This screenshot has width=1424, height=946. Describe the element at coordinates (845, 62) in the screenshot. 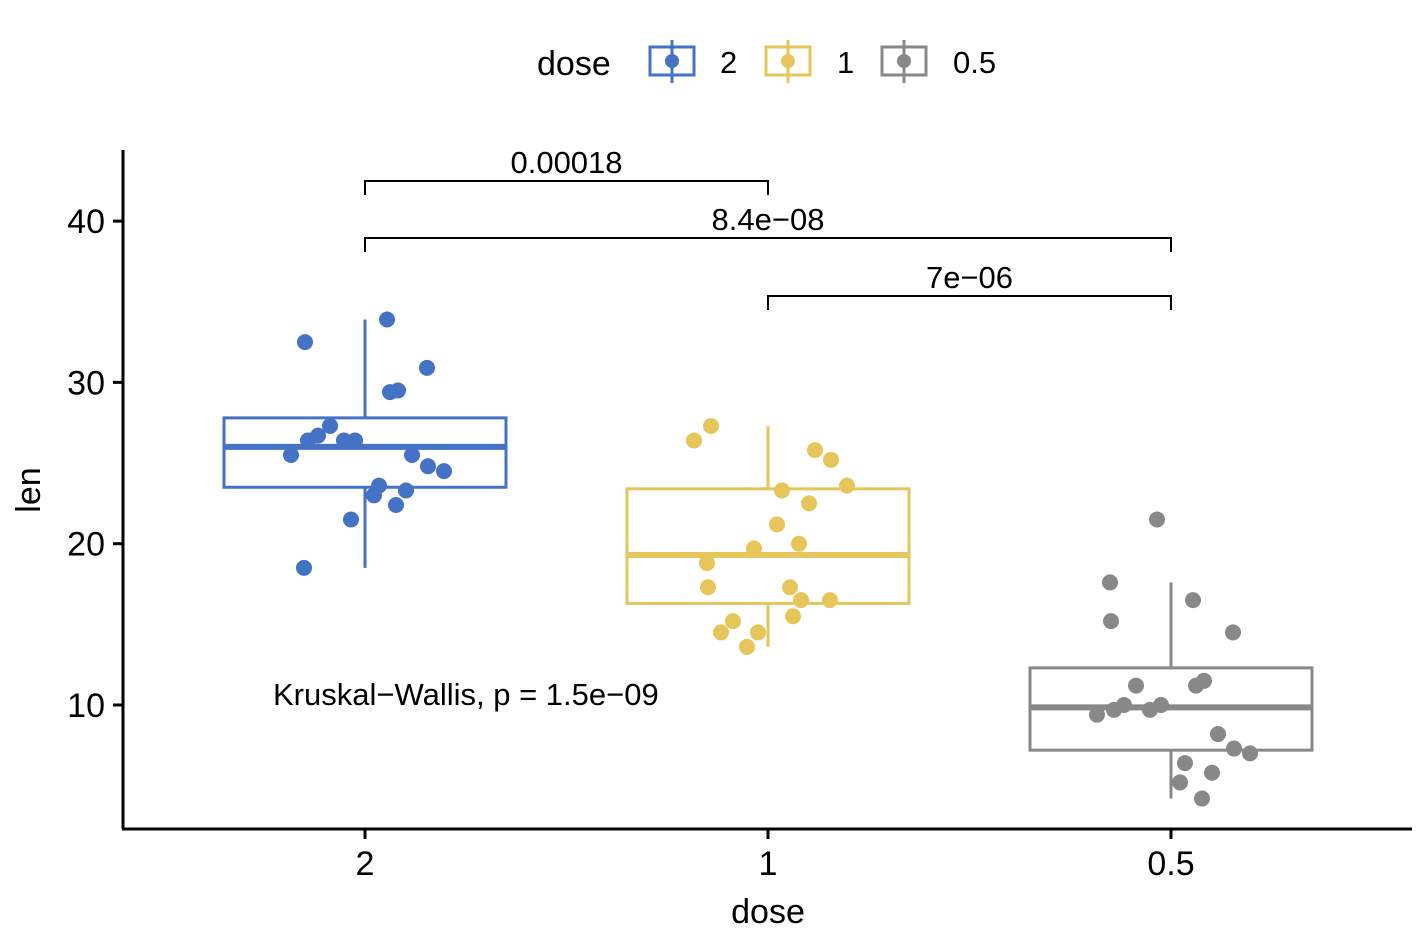

I see `legend-label: 1` at that location.